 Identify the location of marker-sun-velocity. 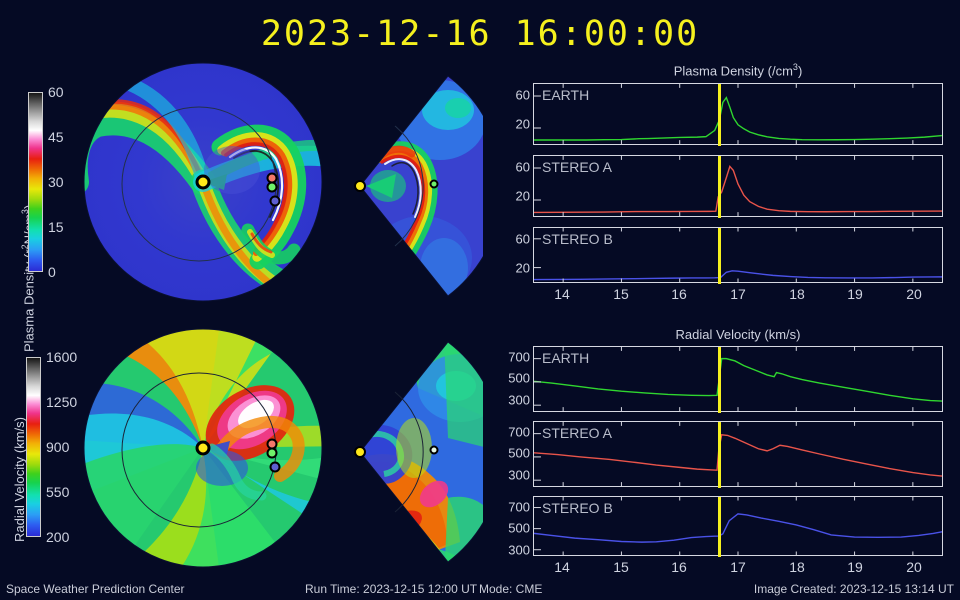
(203, 448).